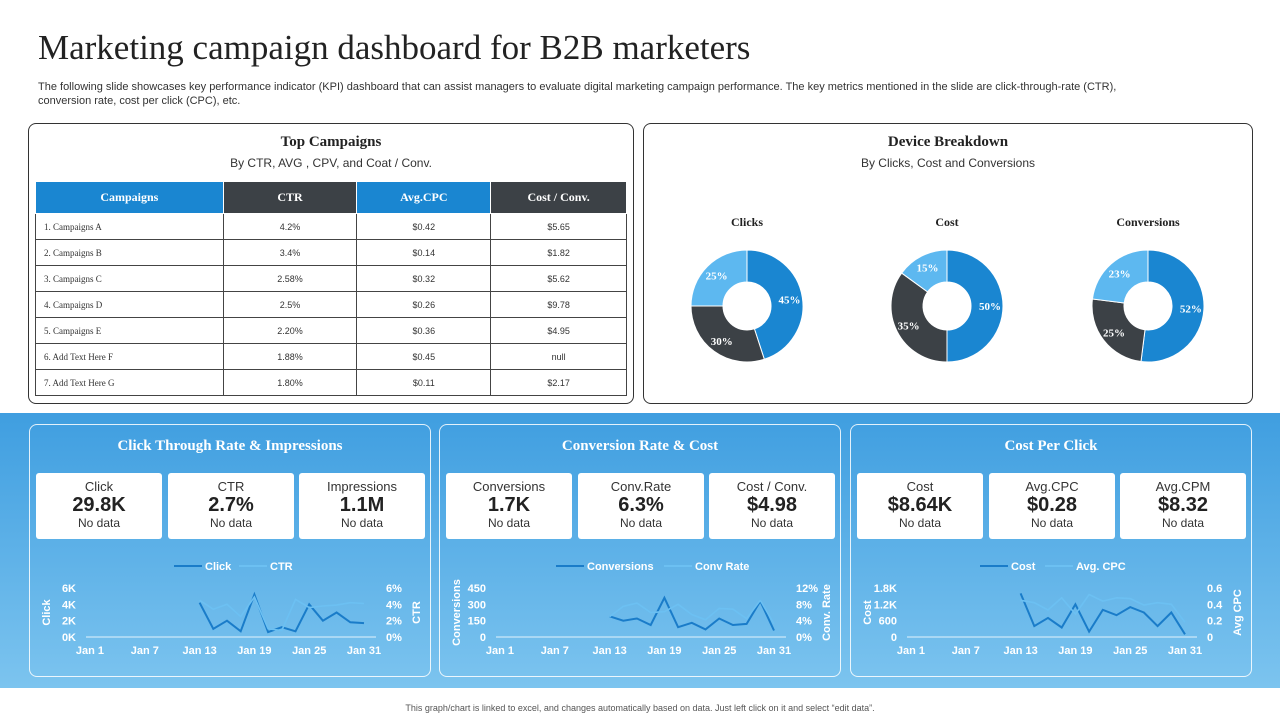  Describe the element at coordinates (1051, 446) in the screenshot. I see `cost-per-click-title: Cost Per Click` at that location.